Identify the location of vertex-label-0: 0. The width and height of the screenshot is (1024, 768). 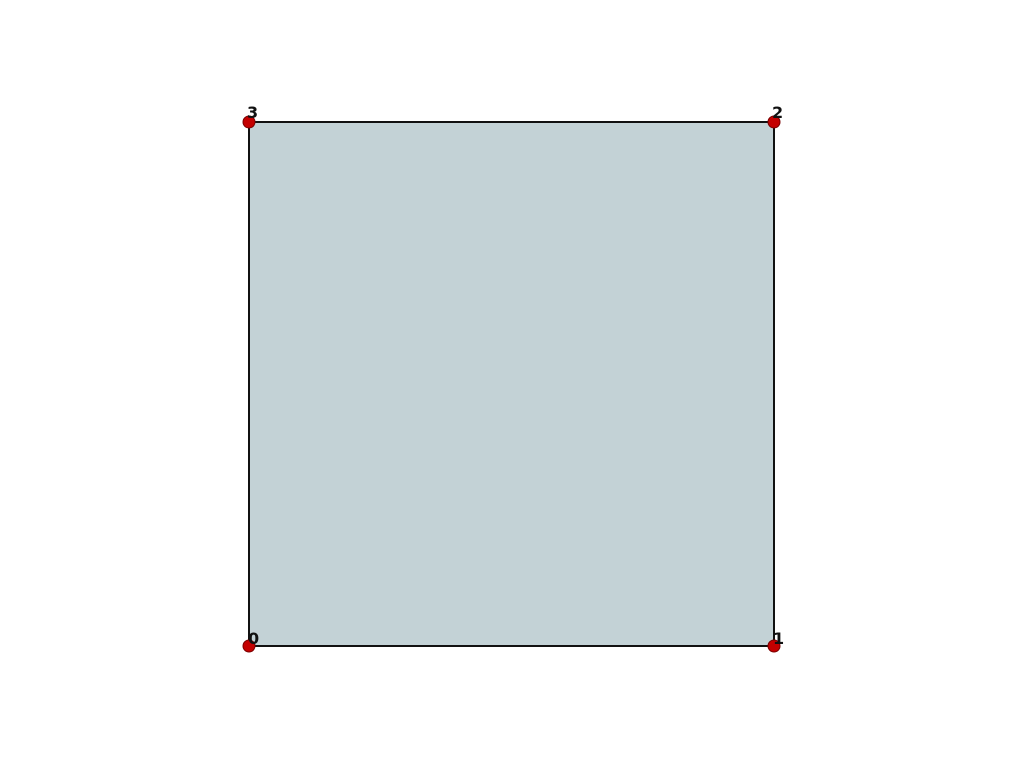
(253, 638).